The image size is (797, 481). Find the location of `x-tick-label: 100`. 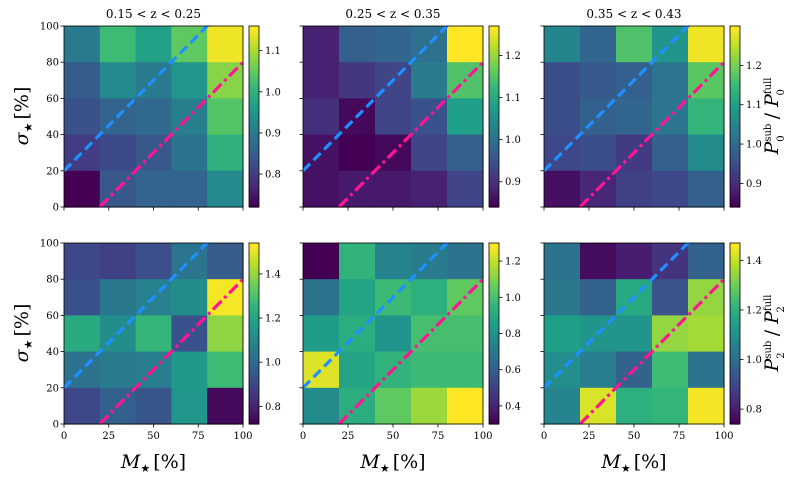

x-tick-label: 100 is located at coordinates (242, 436).